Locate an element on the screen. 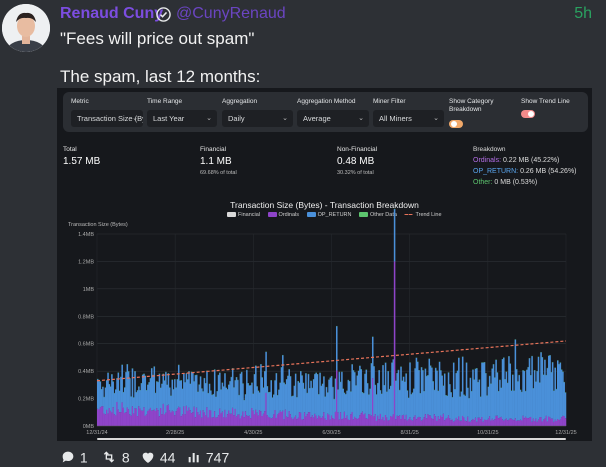 The width and height of the screenshot is (606, 467). time-range-select: Last Year ⌄ is located at coordinates (182, 118).